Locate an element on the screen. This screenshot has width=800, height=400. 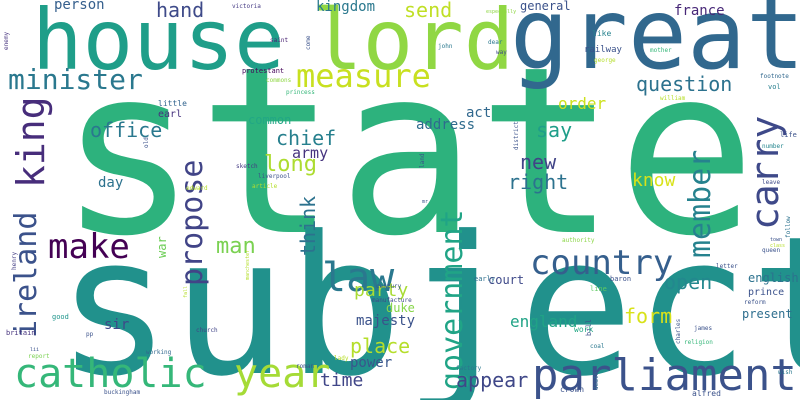
word-james: james is located at coordinates (703, 328).